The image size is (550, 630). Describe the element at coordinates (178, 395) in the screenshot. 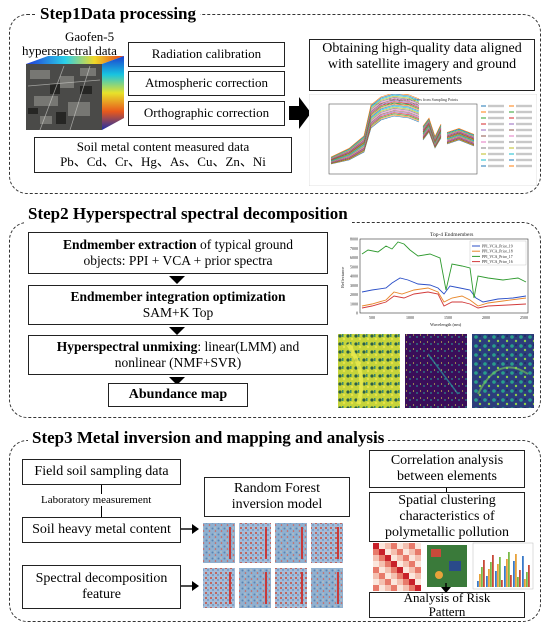

I see `abundance-map-box: Abundance map` at that location.